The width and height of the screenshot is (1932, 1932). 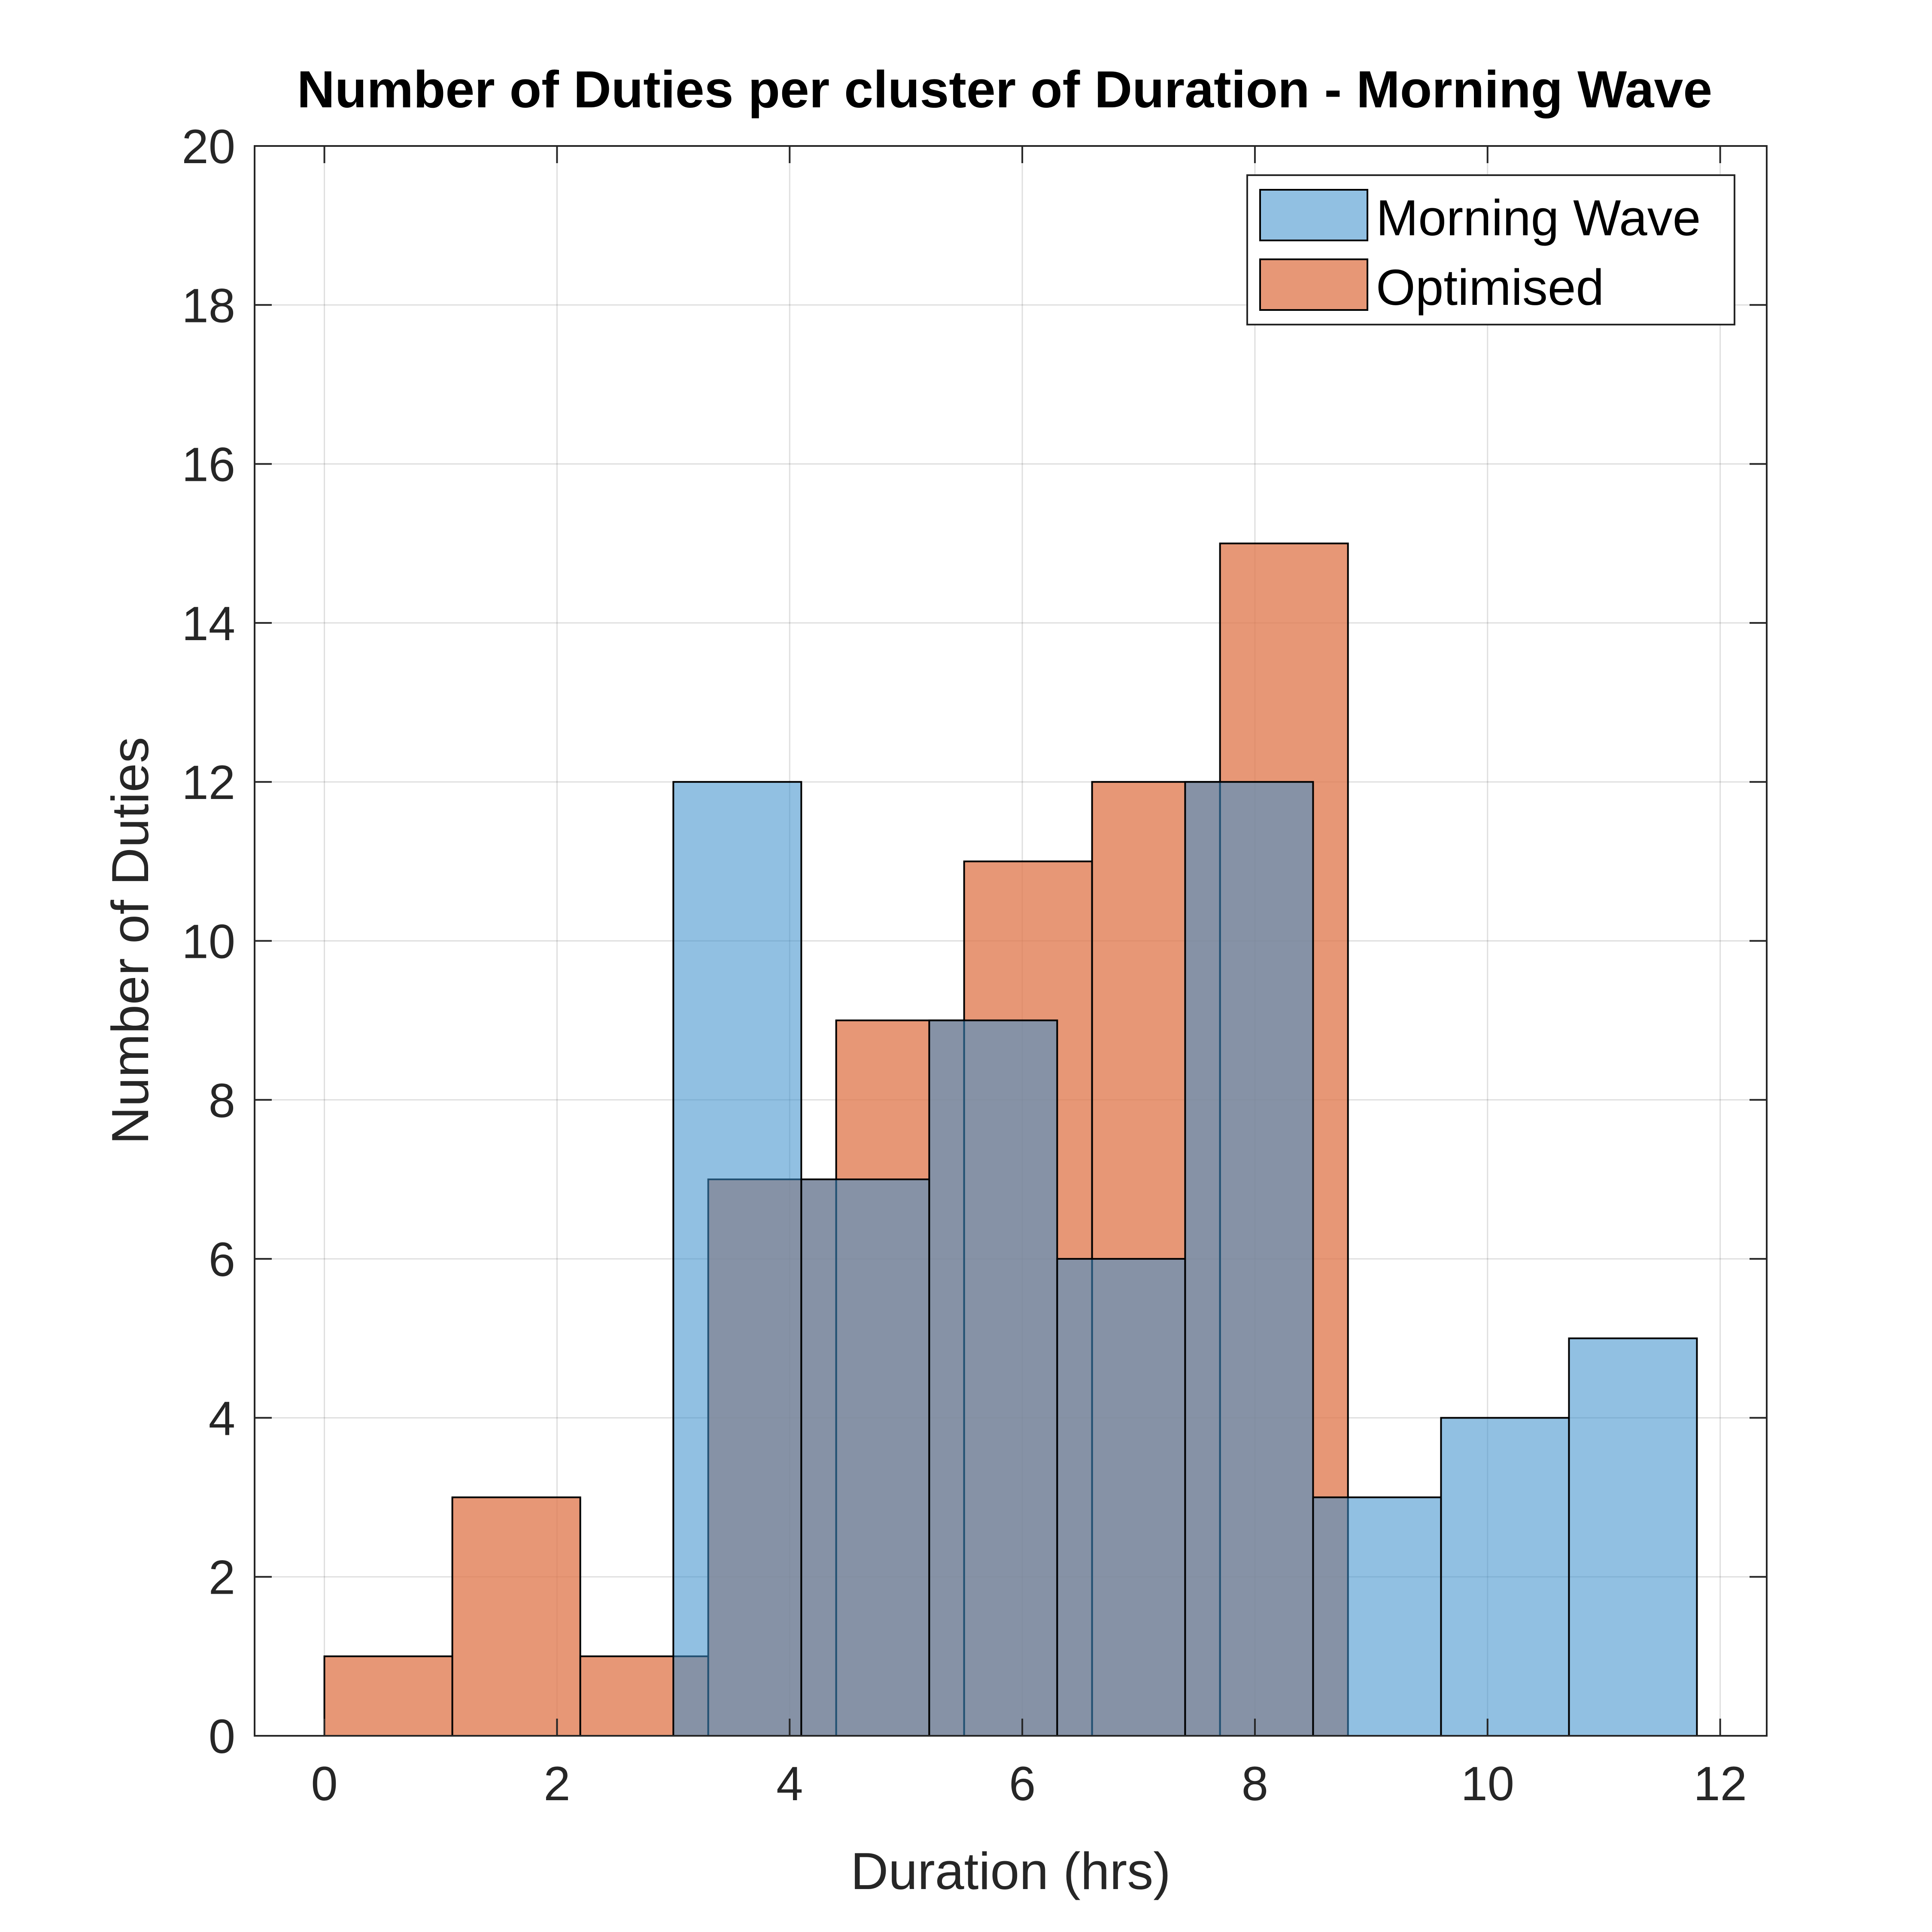 What do you see at coordinates (208, 305) in the screenshot?
I see `y-tick-label: 18` at bounding box center [208, 305].